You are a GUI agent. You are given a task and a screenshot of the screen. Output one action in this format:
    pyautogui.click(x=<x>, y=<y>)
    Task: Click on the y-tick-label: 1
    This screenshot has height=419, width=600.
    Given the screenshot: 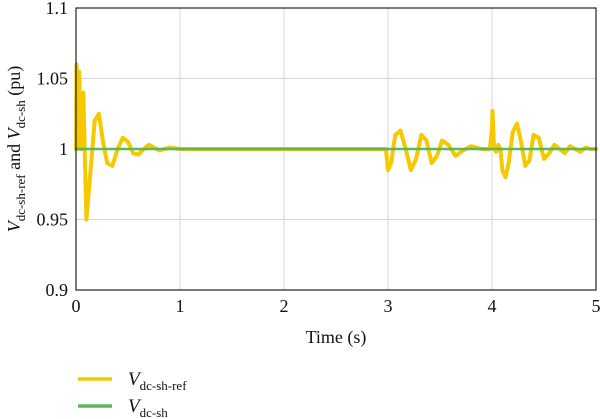 What is the action you would take?
    pyautogui.click(x=63, y=149)
    